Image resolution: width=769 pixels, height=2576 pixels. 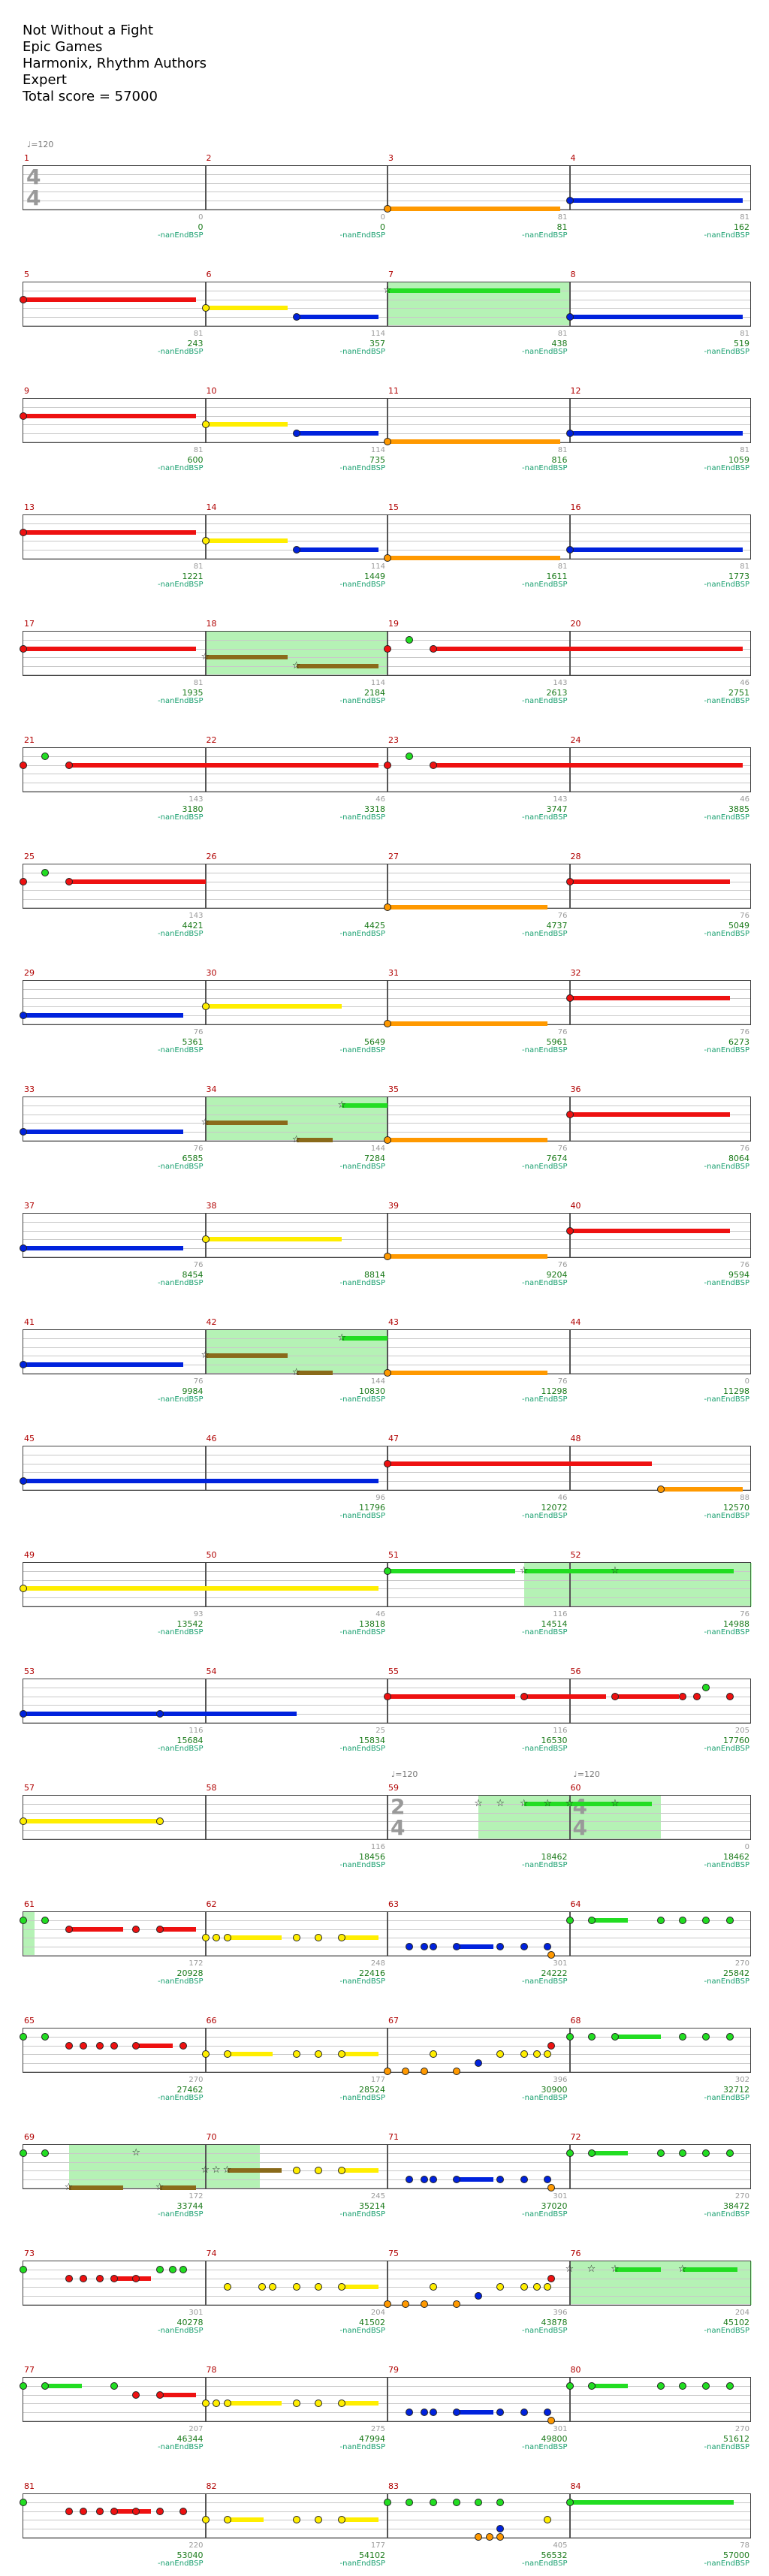 I want to click on measure-number: 58, so click(x=211, y=1788).